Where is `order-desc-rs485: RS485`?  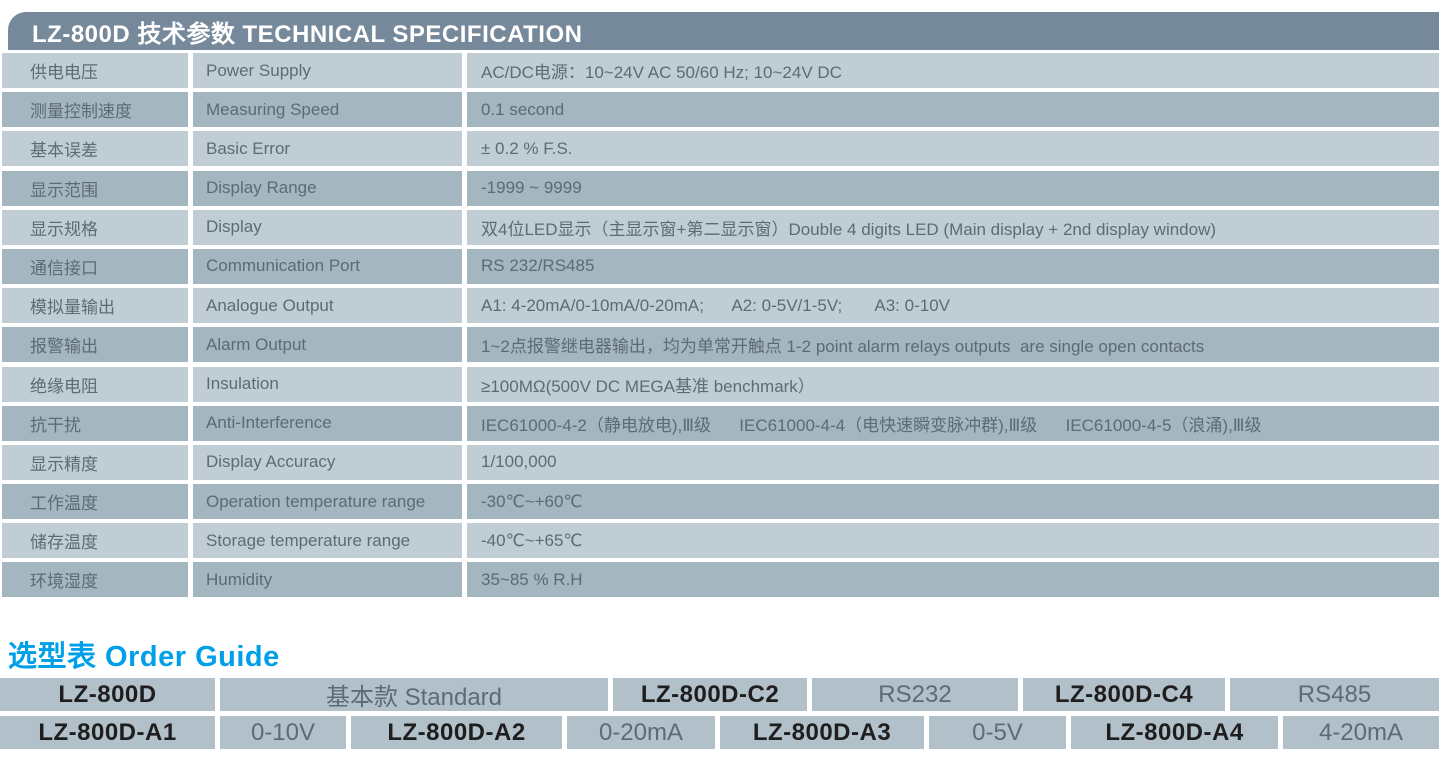 order-desc-rs485: RS485 is located at coordinates (1334, 694).